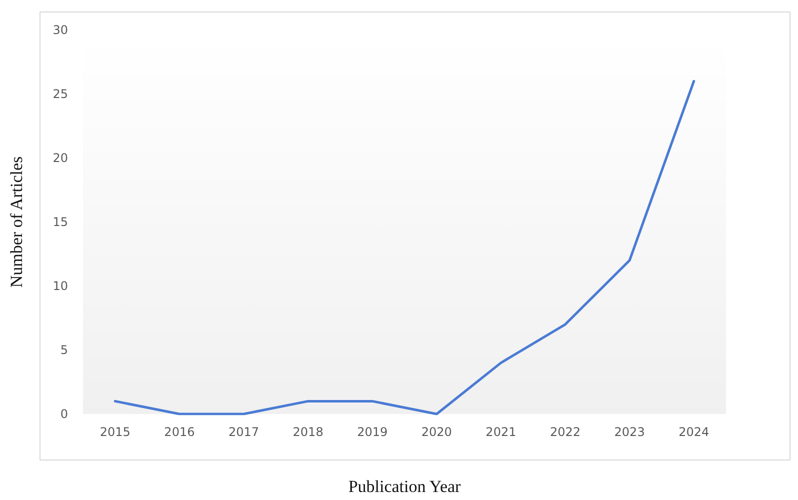 The width and height of the screenshot is (798, 500). What do you see at coordinates (405, 486) in the screenshot?
I see `x-axis-title: Publication Year` at bounding box center [405, 486].